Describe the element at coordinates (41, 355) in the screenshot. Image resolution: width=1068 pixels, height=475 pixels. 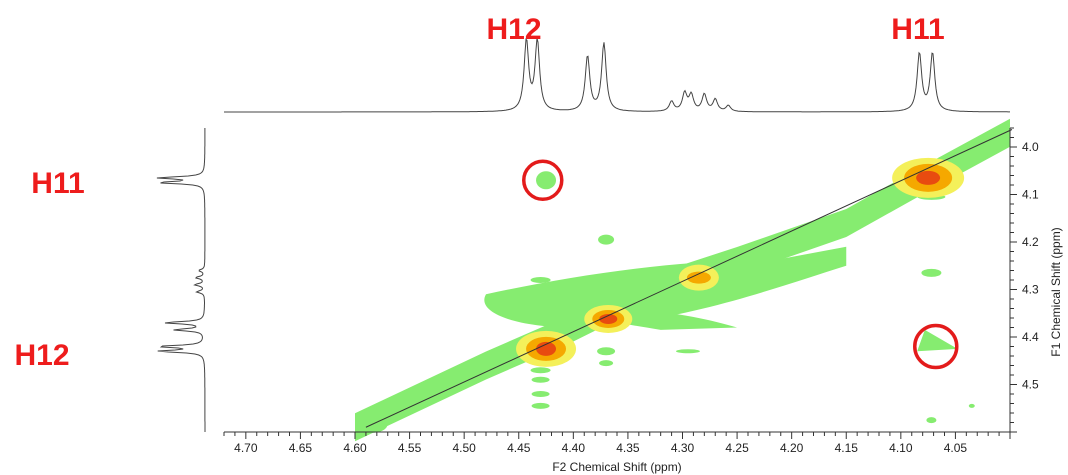
I see `left-label-h12: H12` at that location.